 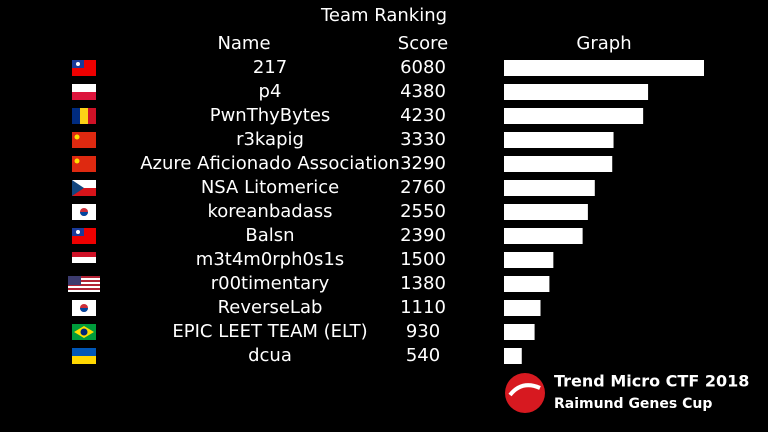 What do you see at coordinates (423, 67) in the screenshot?
I see `team-score: 6080` at bounding box center [423, 67].